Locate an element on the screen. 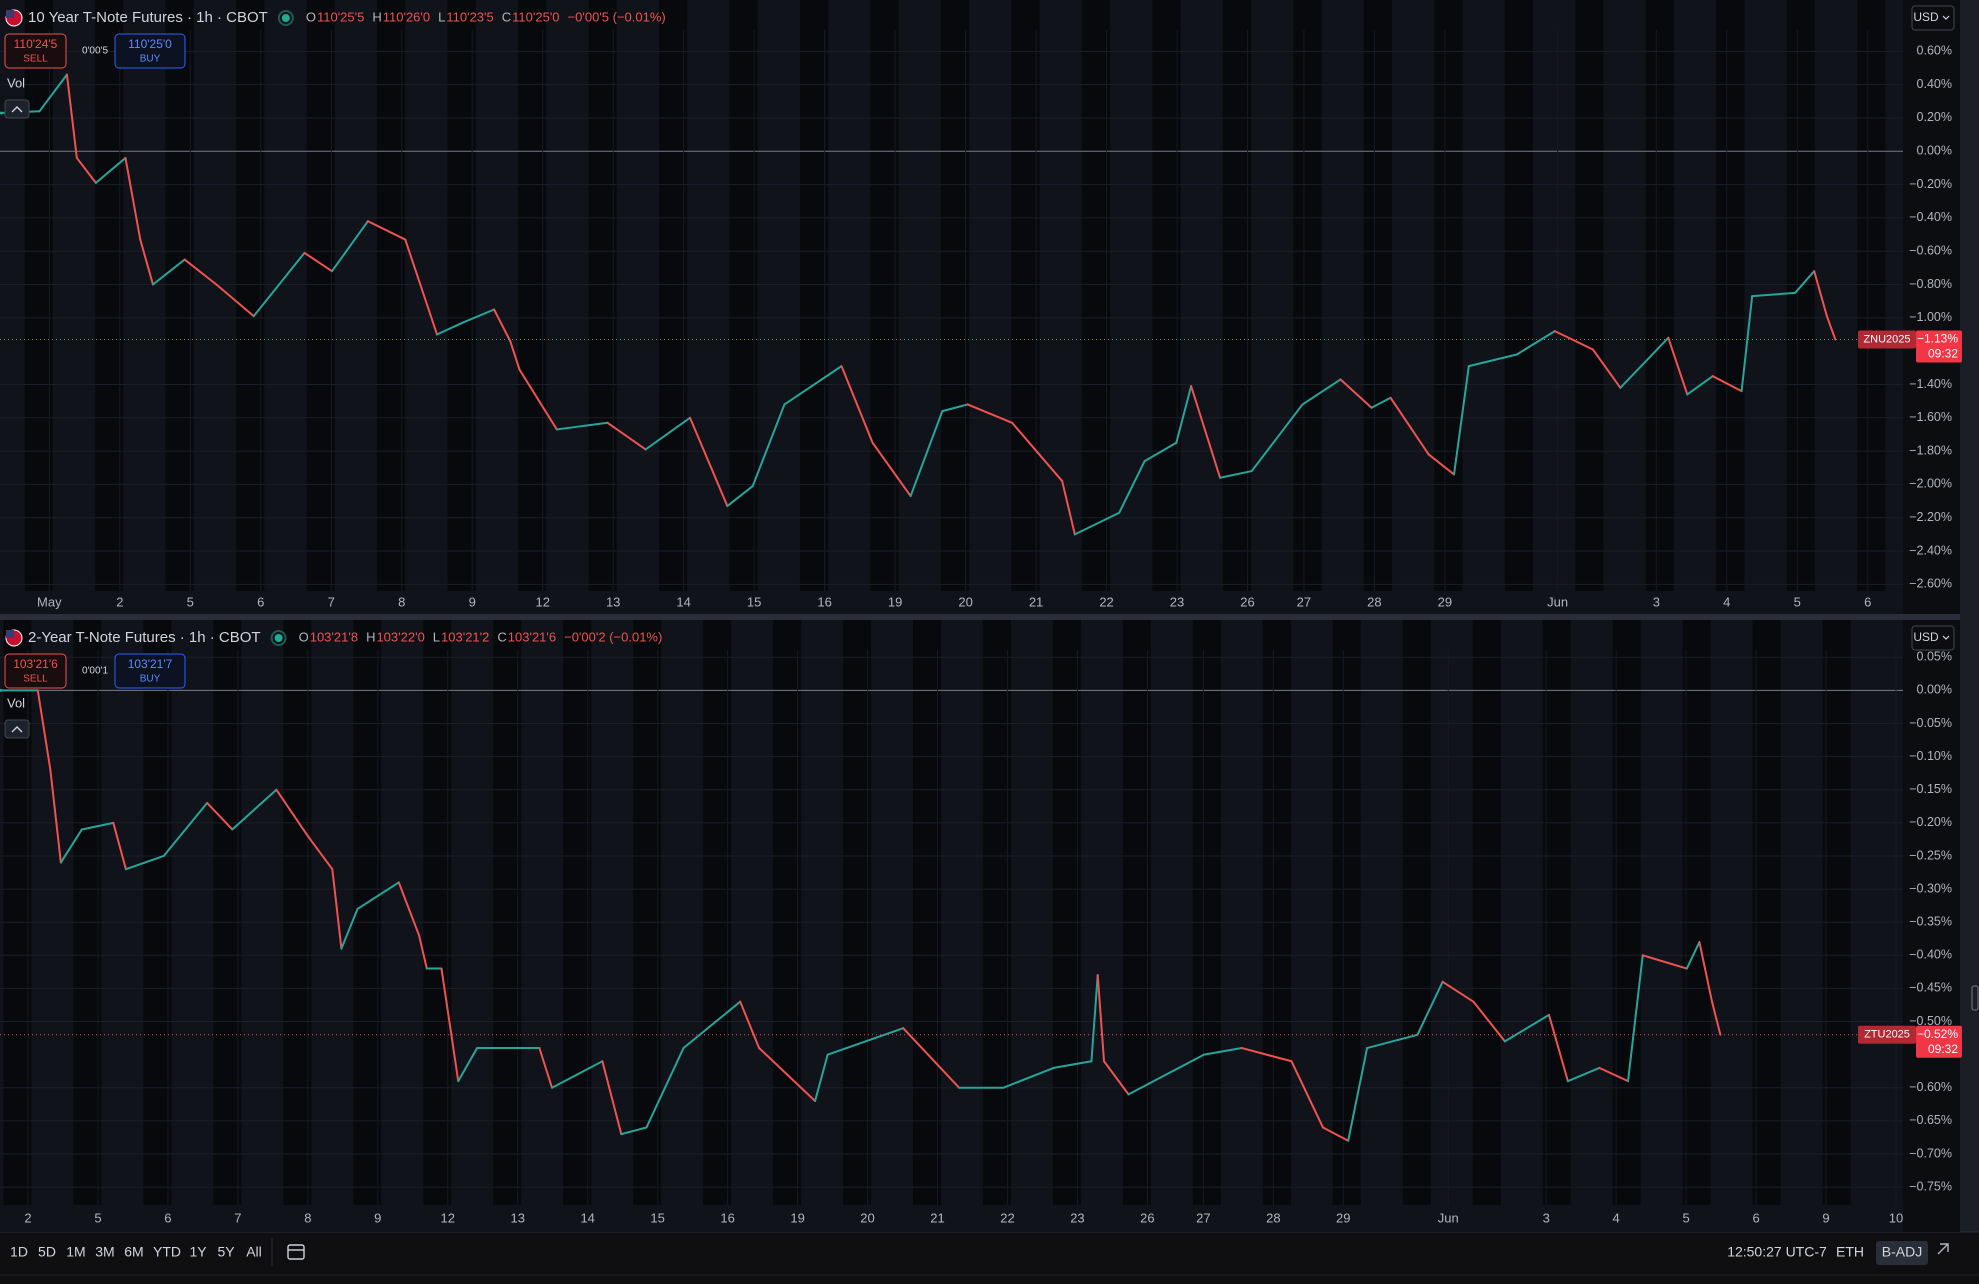 The height and width of the screenshot is (1284, 1979). range-button: YTD is located at coordinates (167, 1252).